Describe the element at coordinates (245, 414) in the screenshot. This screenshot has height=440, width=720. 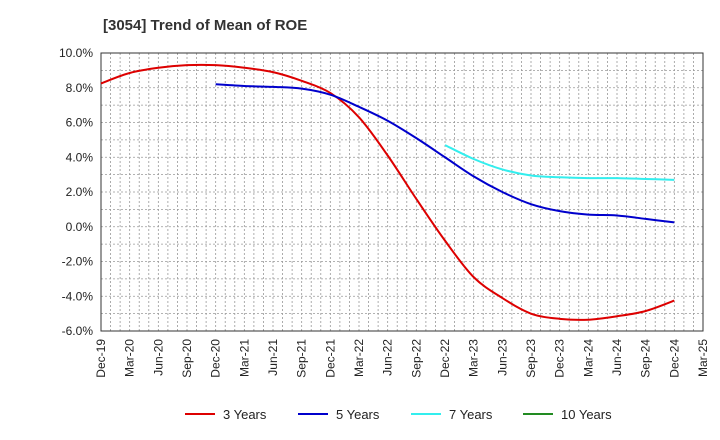
I see `legend-label-3-years: 3 Years` at that location.